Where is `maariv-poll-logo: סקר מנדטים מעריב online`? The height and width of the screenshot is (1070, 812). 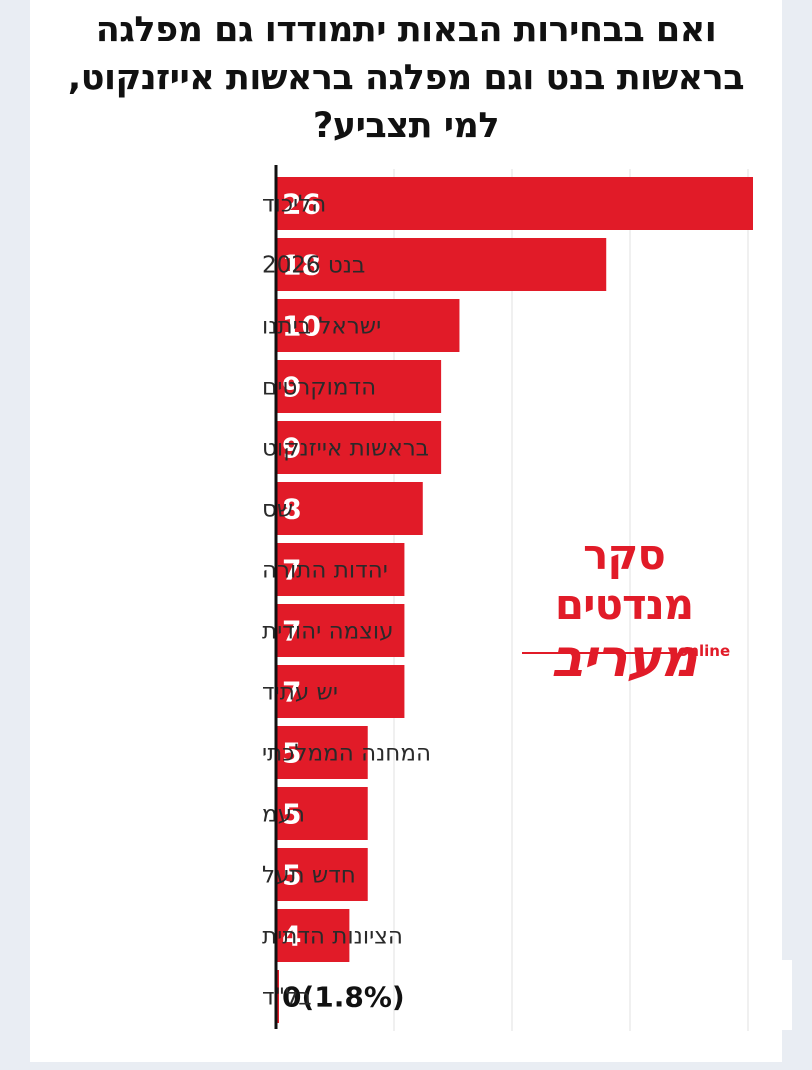 maariv-poll-logo: סקר מנדטים מעריב online is located at coordinates (624, 609).